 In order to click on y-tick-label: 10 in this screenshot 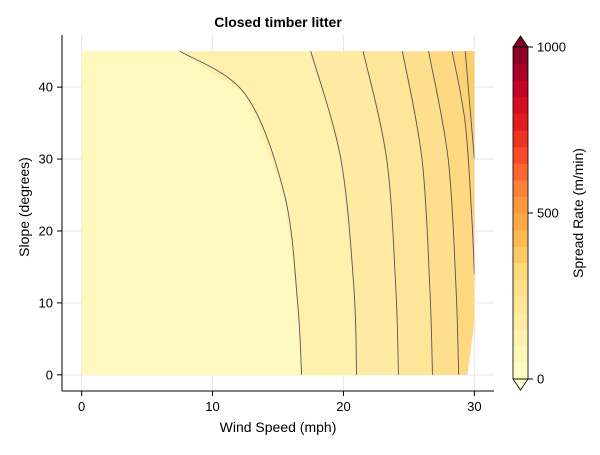, I will do `click(46, 302)`.